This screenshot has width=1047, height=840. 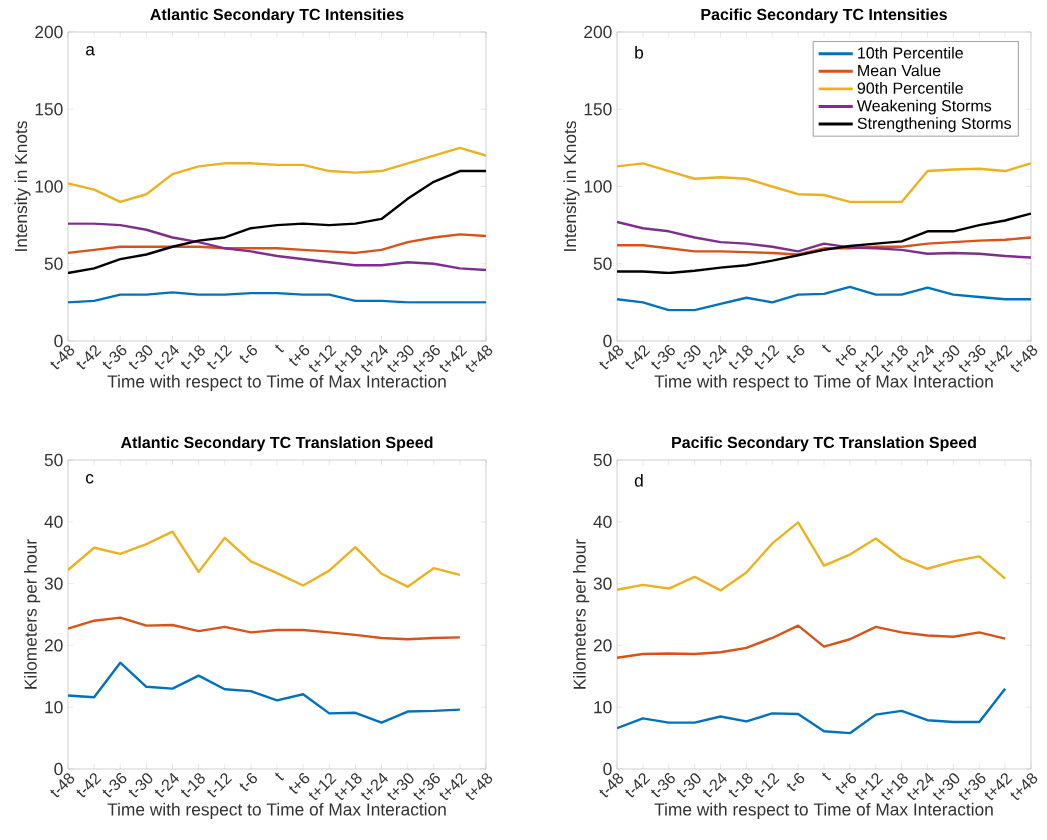 I want to click on chart-title: Pacific Secondary TC Intensities, so click(x=824, y=16).